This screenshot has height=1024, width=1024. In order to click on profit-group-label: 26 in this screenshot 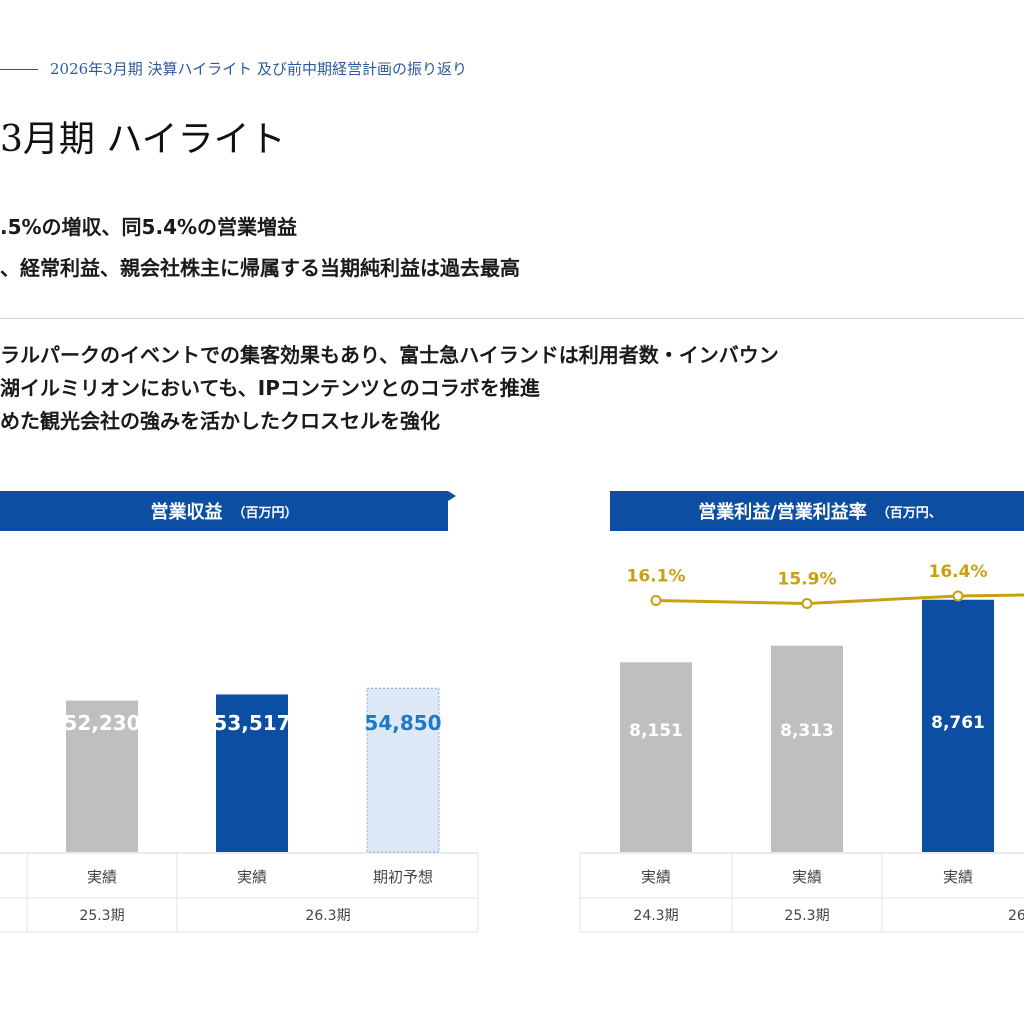, I will do `click(1016, 916)`.